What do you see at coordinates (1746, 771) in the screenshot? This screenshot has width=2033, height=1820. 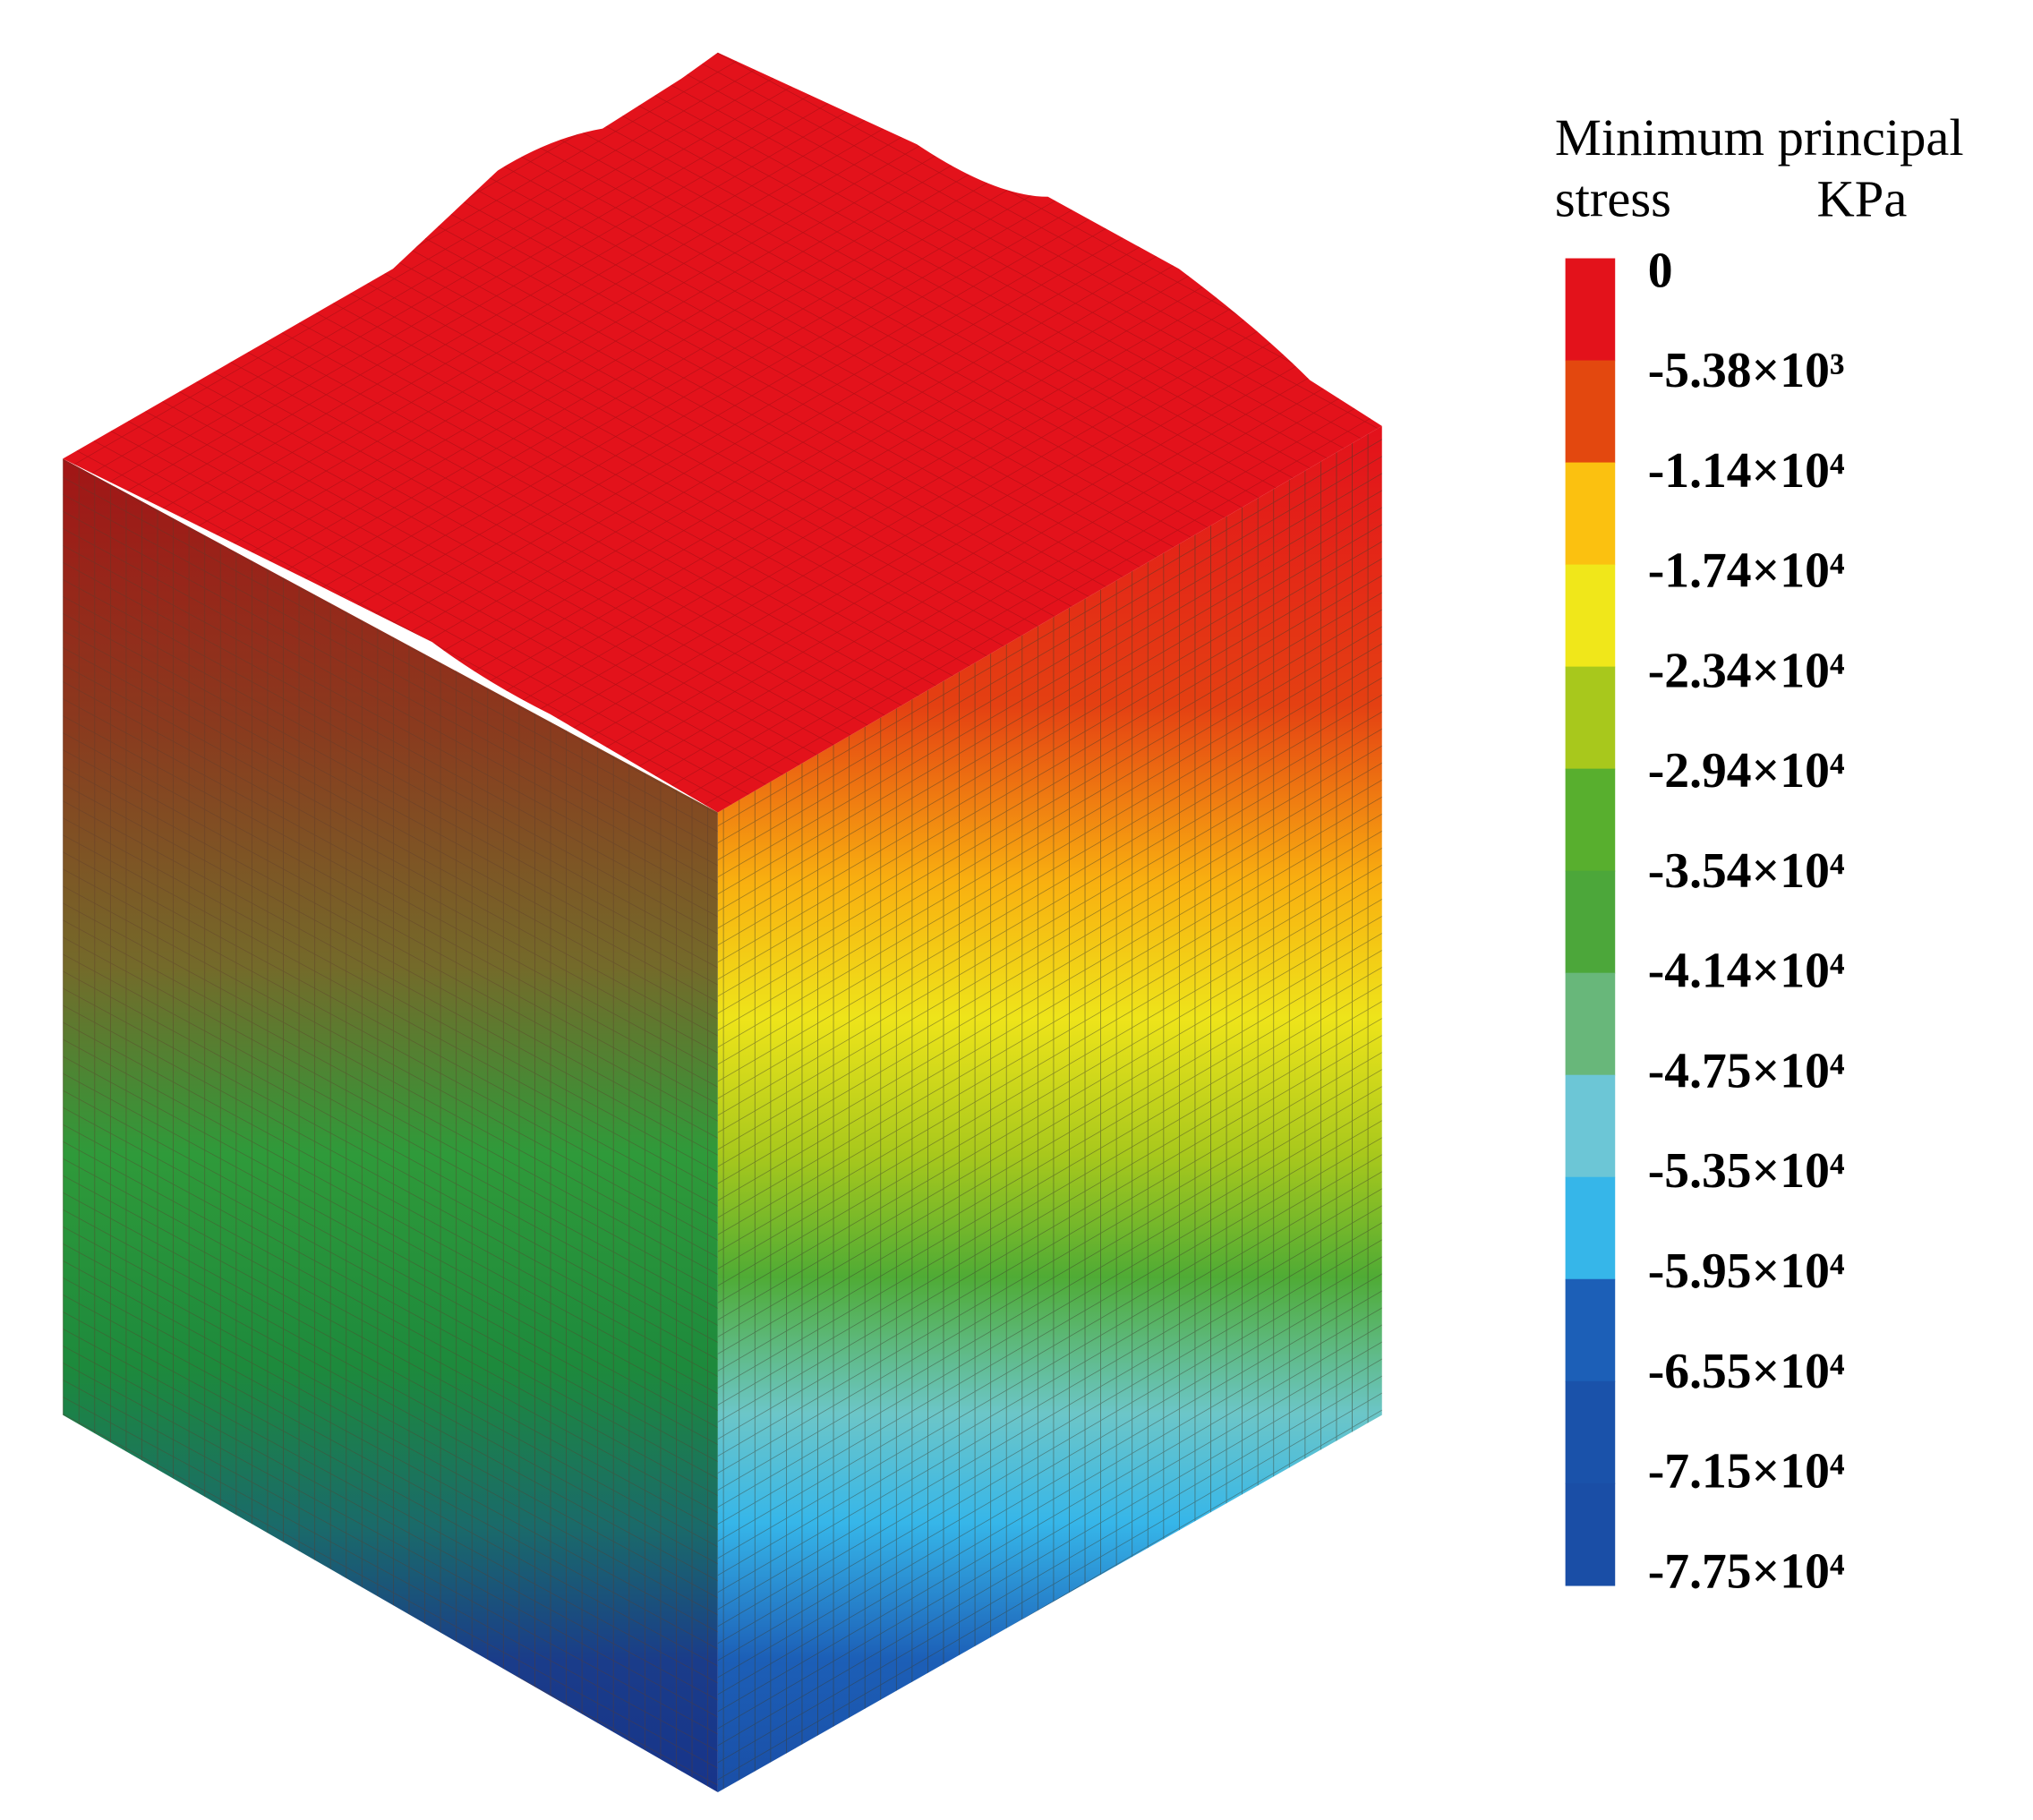 I see `legend-label: -2.94×10⁴` at bounding box center [1746, 771].